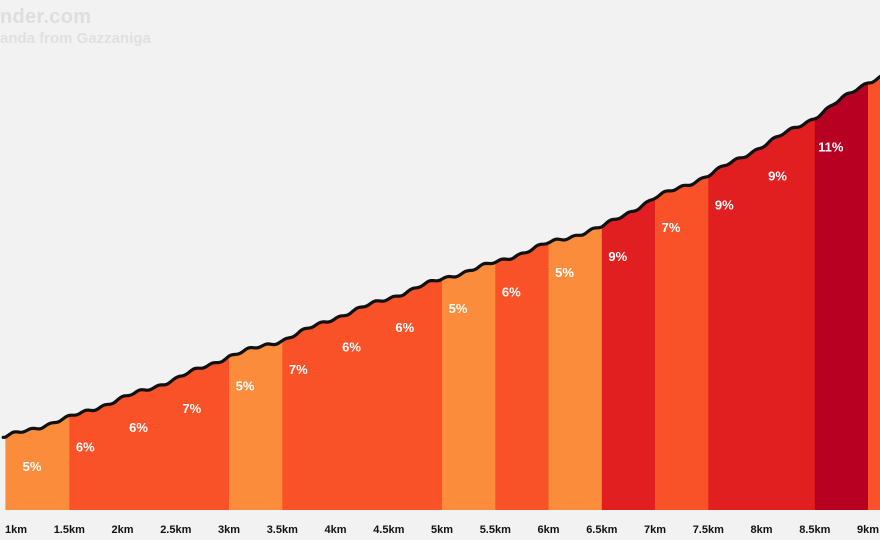 This screenshot has width=880, height=540. Describe the element at coordinates (548, 530) in the screenshot. I see `x-tick-label: 6km` at that location.